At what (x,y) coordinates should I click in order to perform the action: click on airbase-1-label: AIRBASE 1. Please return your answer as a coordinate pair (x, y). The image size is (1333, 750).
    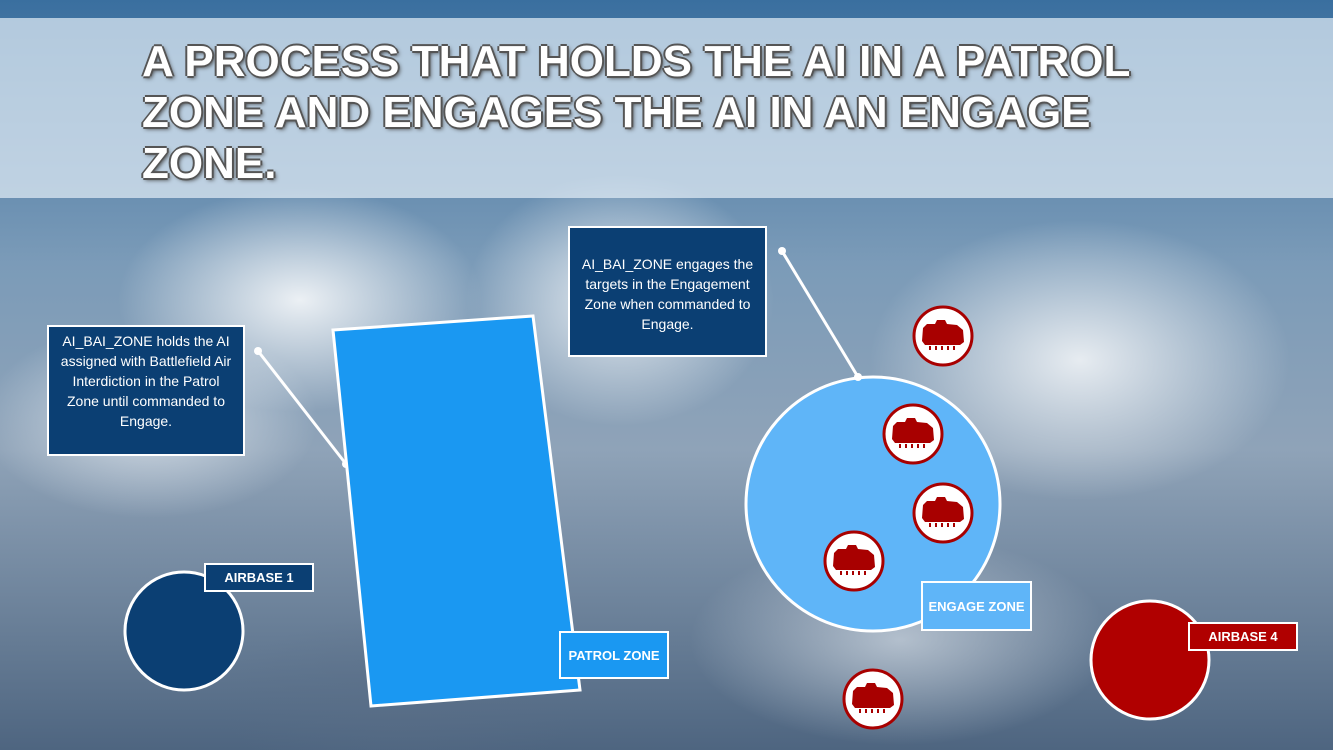
    Looking at the image, I should click on (259, 577).